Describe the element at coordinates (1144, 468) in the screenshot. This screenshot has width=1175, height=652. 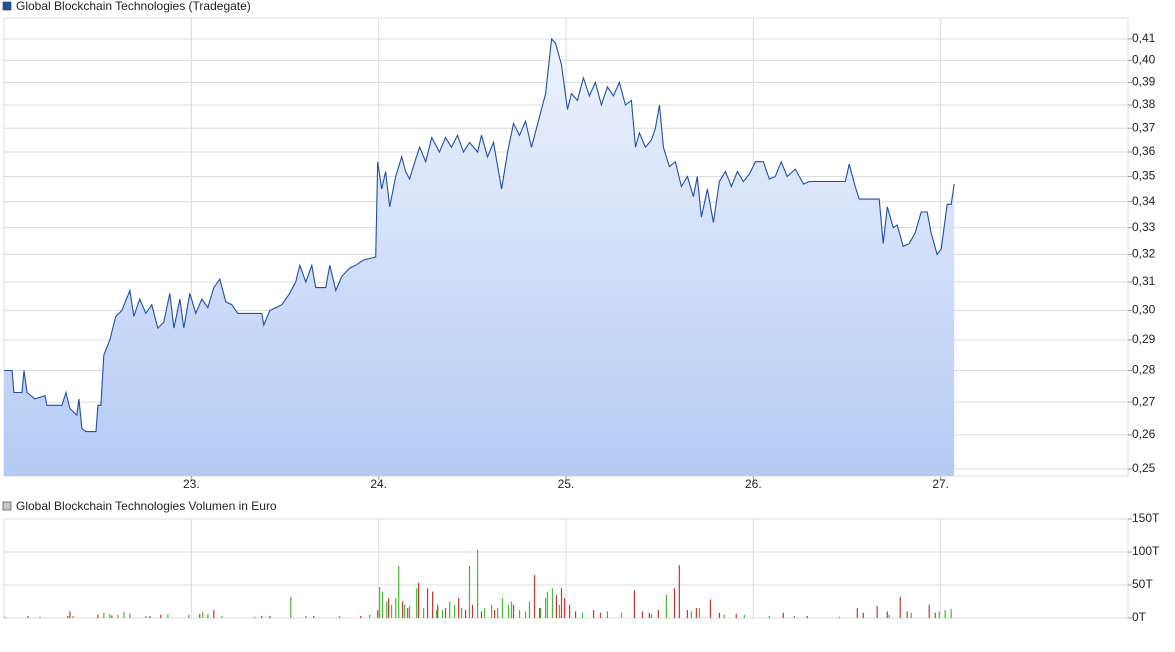
I see `y-tick-label: 0,25` at that location.